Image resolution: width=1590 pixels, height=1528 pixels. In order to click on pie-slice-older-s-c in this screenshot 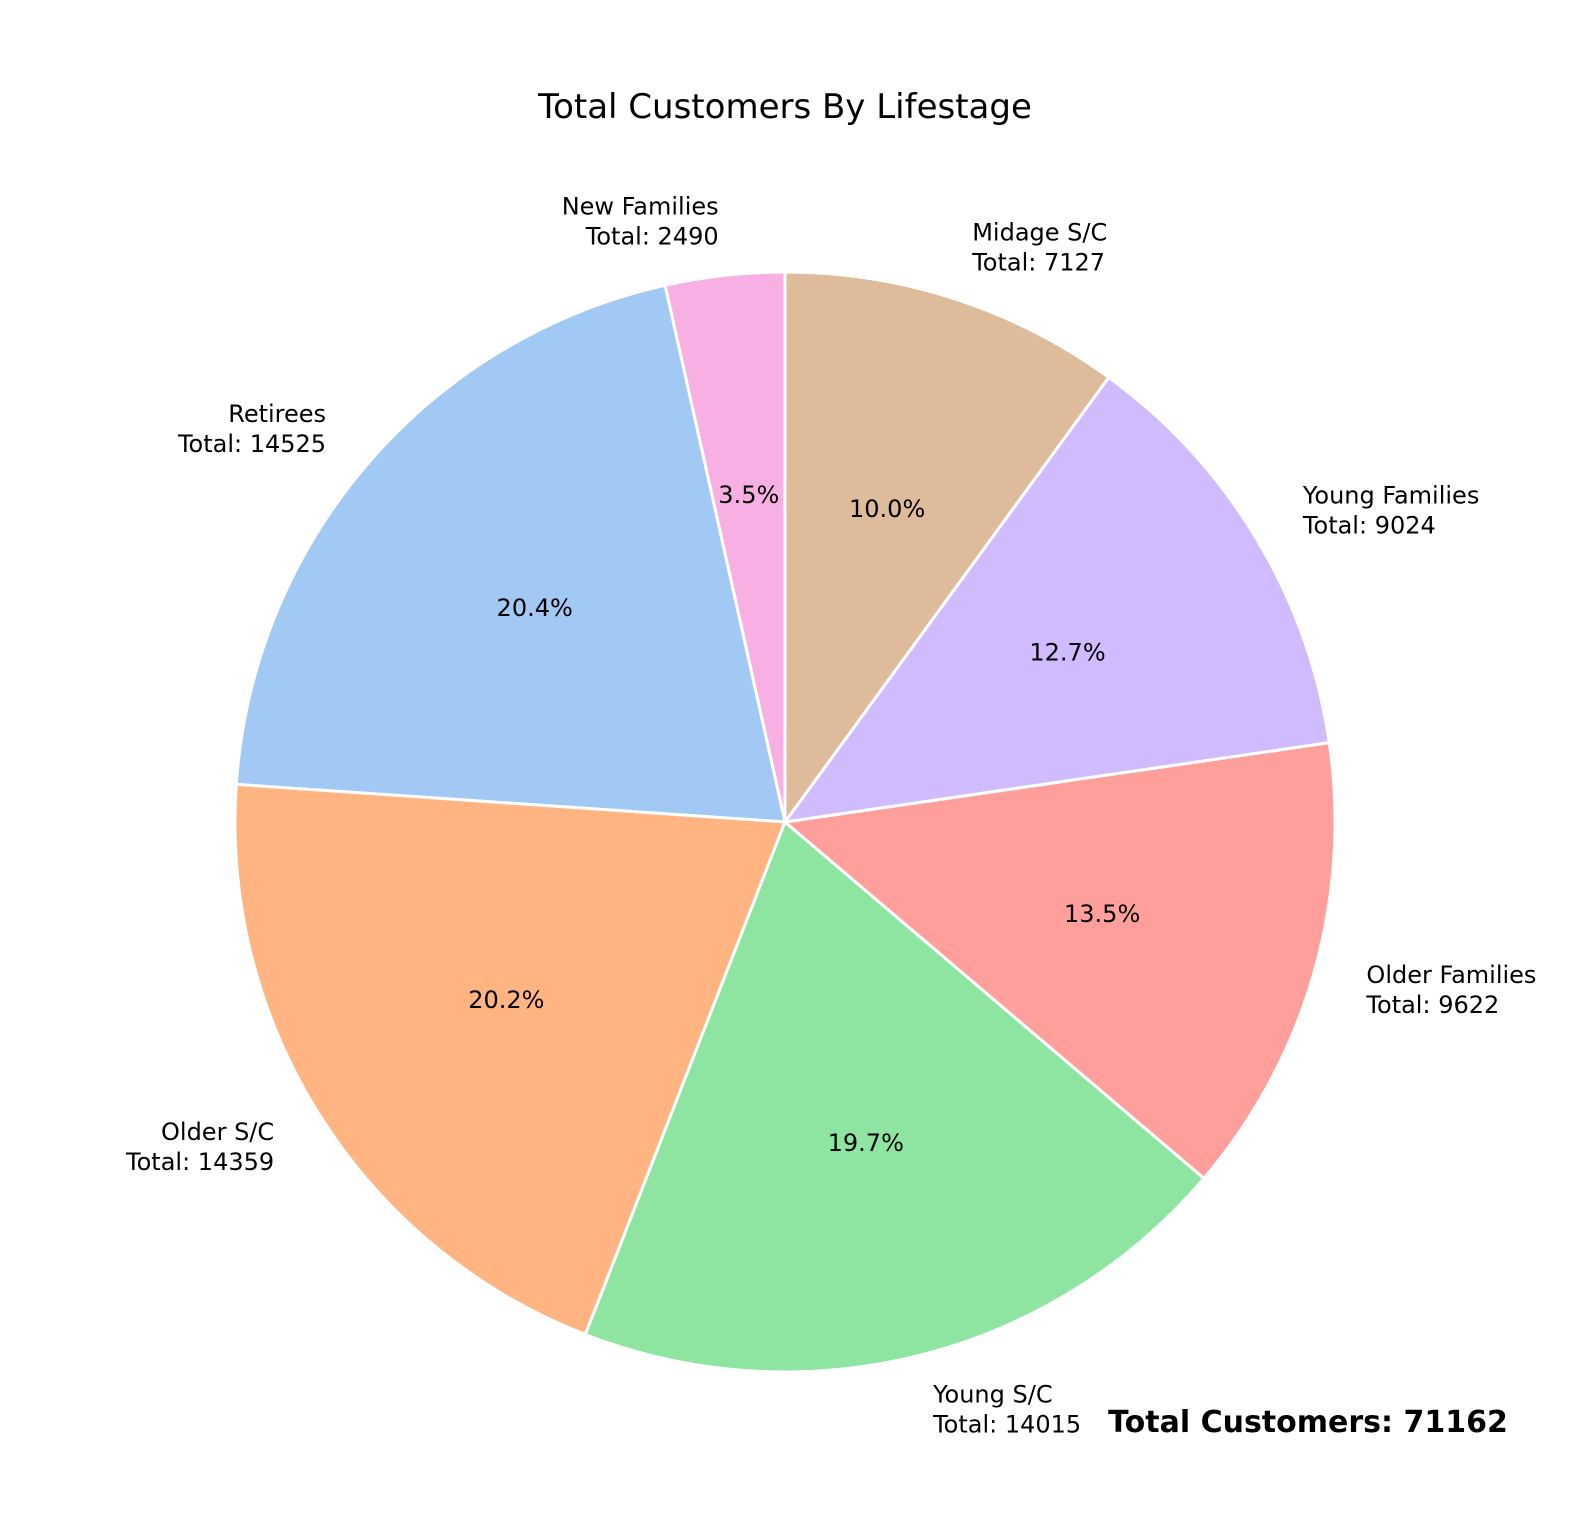, I will do `click(510, 1059)`.